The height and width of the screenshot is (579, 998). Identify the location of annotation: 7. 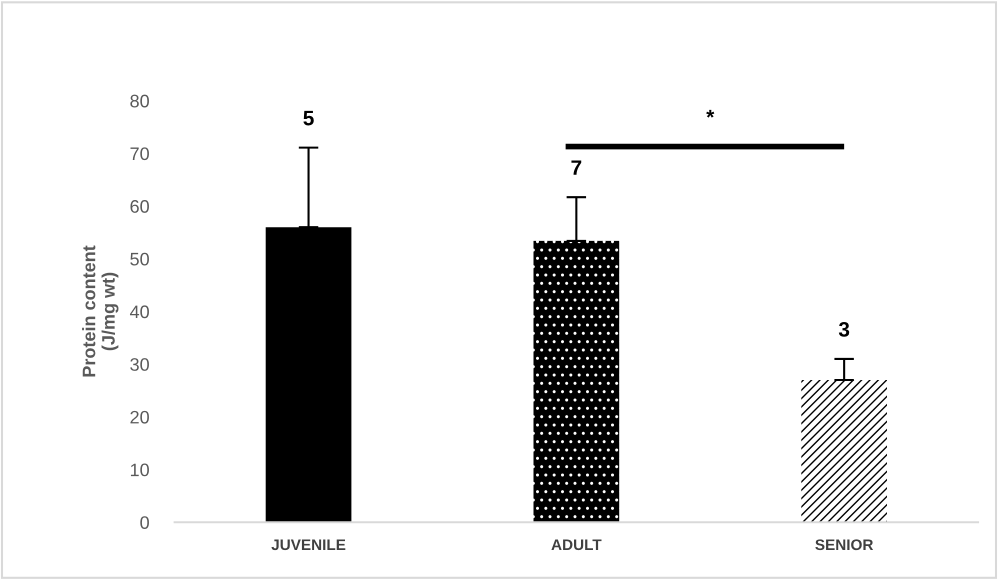
(576, 167).